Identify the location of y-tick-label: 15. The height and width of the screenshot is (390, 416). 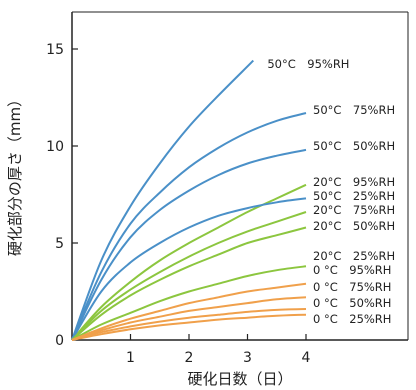
(55, 50).